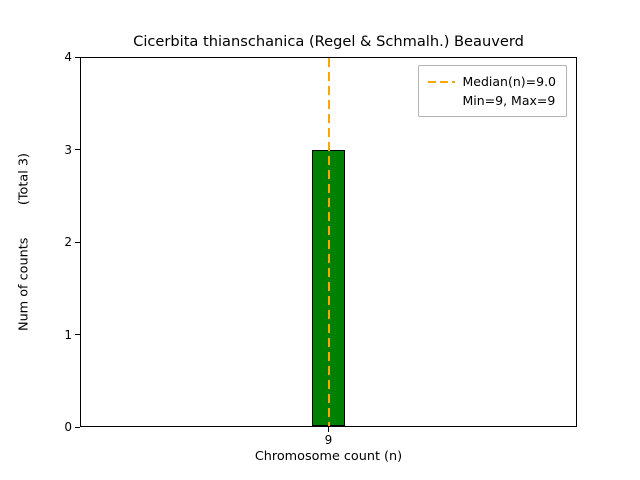  What do you see at coordinates (328, 429) in the screenshot?
I see `x-tick-mark` at bounding box center [328, 429].